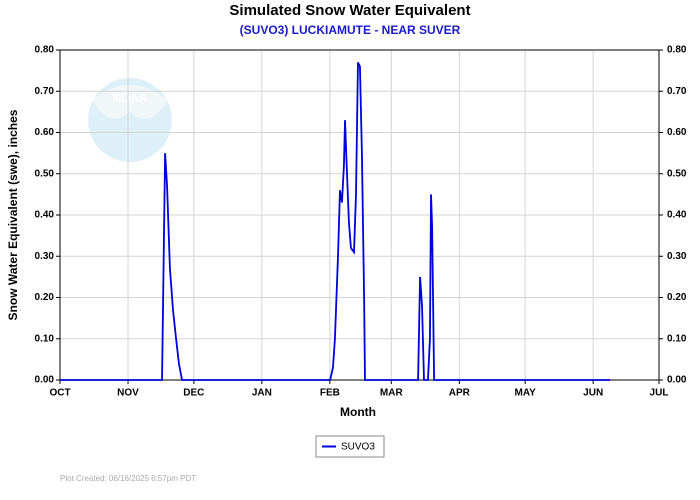 This screenshot has width=700, height=500. What do you see at coordinates (45, 380) in the screenshot?
I see `y-tick-label: 0.00` at bounding box center [45, 380].